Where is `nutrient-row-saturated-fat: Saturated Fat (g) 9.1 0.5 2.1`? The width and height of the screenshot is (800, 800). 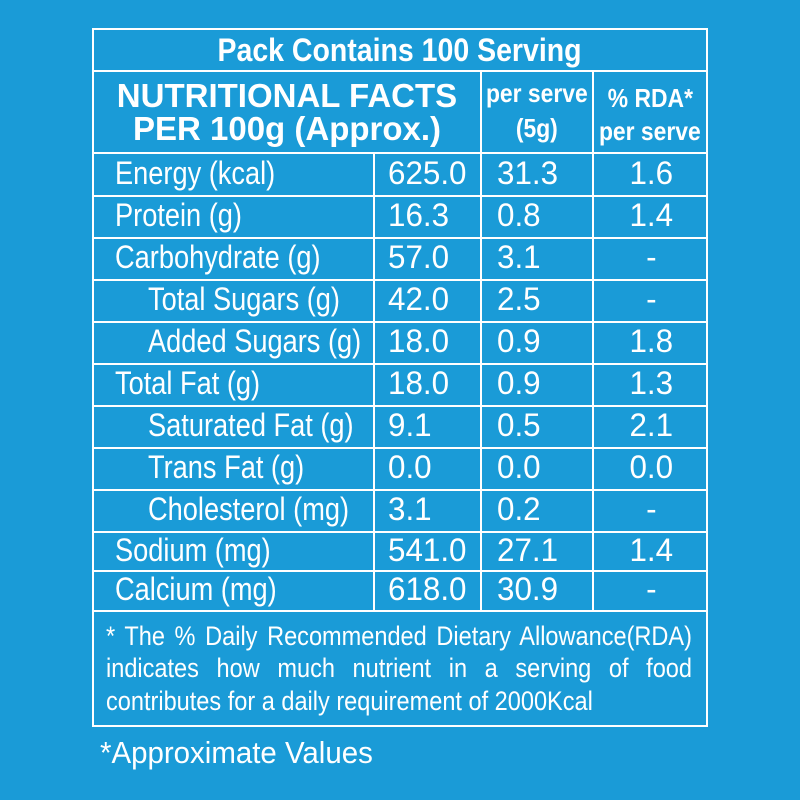 nutrient-row-saturated-fat: Saturated Fat (g) 9.1 0.5 2.1 is located at coordinates (400, 427).